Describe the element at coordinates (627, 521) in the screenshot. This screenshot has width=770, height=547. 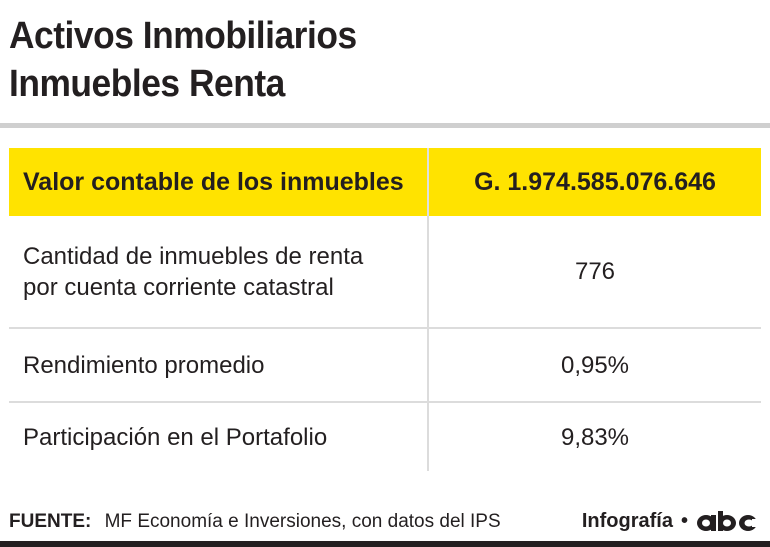
I see `credit-text: Infografía` at that location.